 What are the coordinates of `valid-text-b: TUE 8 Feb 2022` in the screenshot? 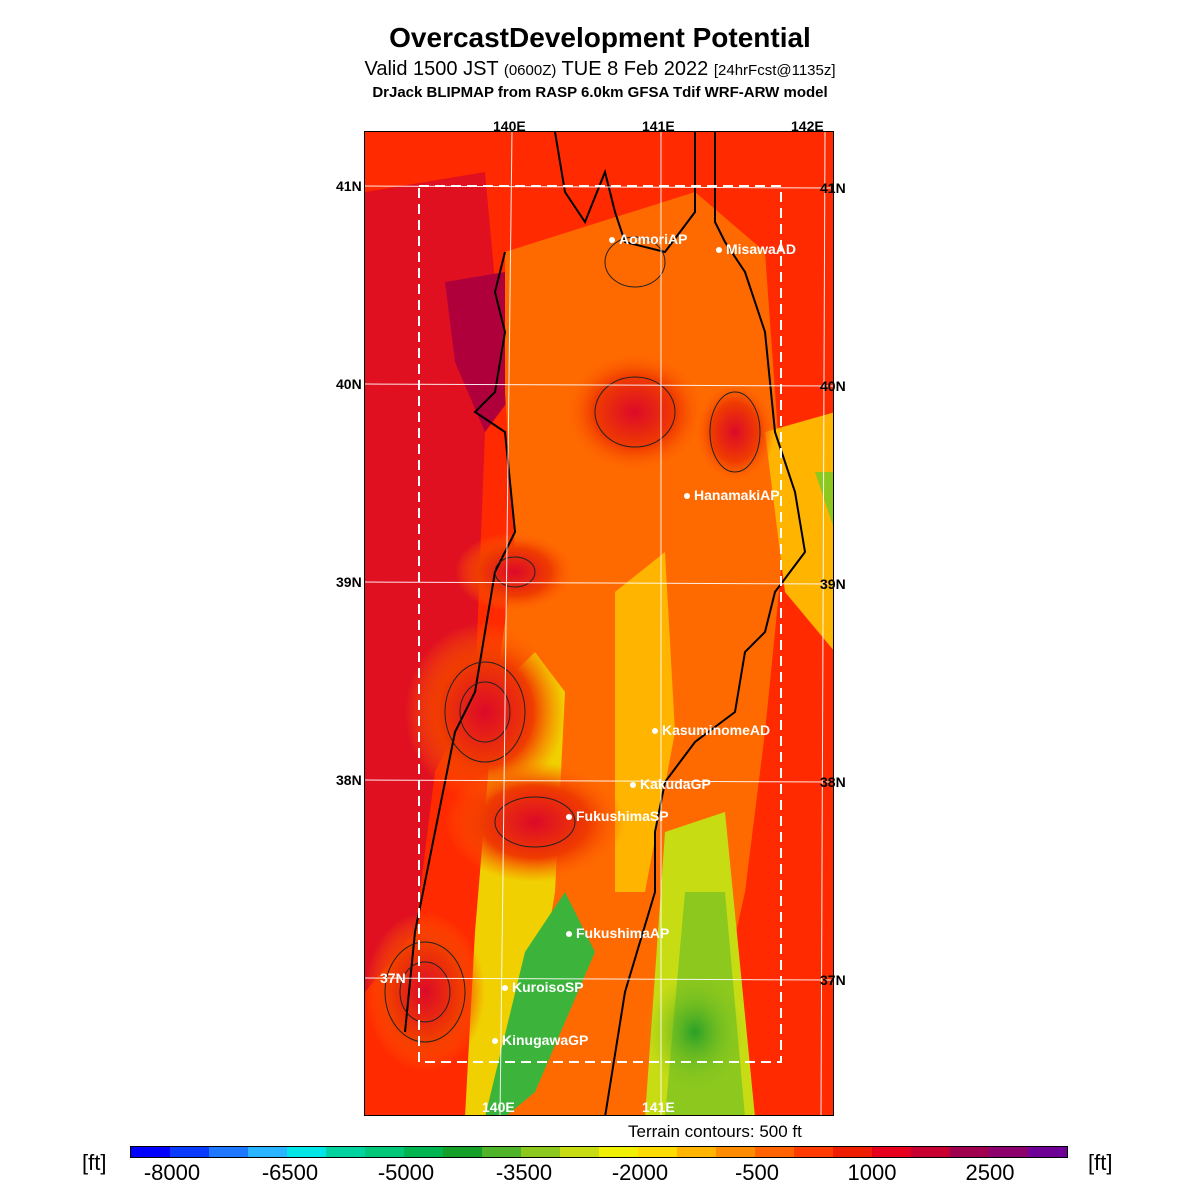 It's located at (635, 69).